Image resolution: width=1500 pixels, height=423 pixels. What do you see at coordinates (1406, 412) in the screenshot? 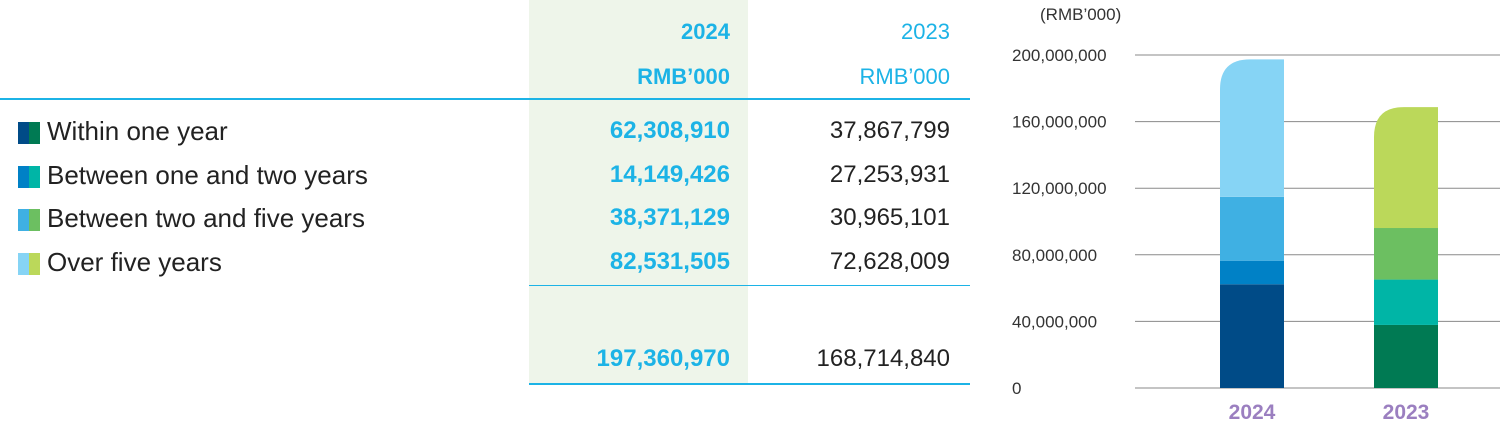
I see `x-category-label: 2023` at bounding box center [1406, 412].